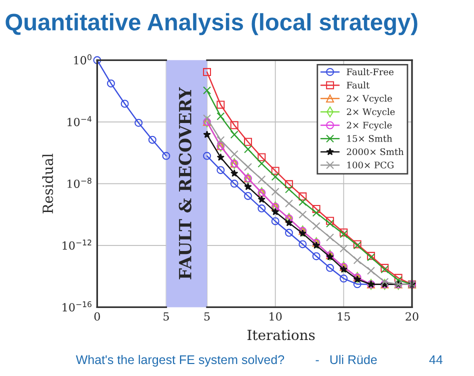  I want to click on chart-title: Quantitative Analysis (local strategy), so click(212, 24).